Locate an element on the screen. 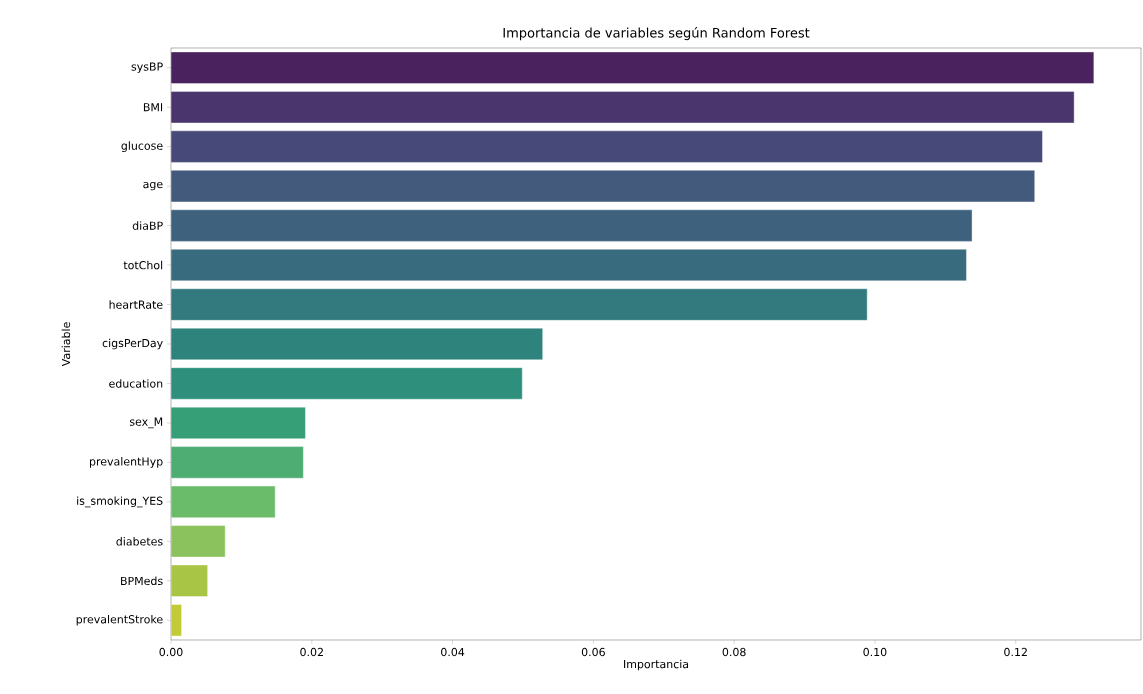 Image resolution: width=1143 pixels, height=694 pixels. x-tick-label: 0.12 is located at coordinates (1015, 652).